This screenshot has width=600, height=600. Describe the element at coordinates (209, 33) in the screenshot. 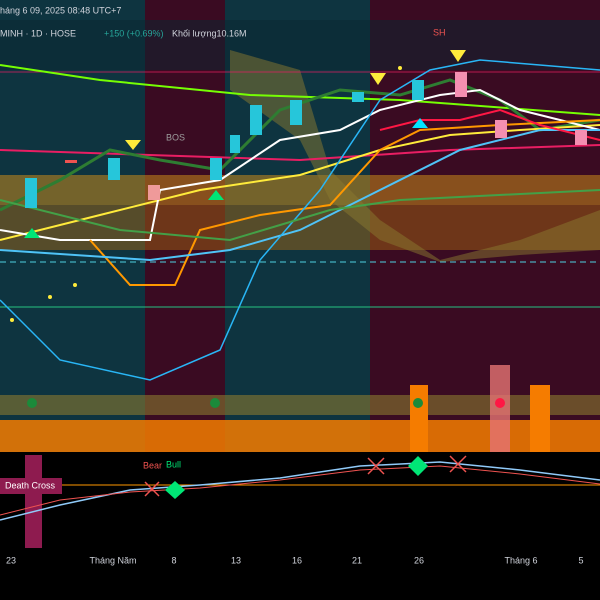

I see `header-volume: Khối lượng10.16M` at that location.